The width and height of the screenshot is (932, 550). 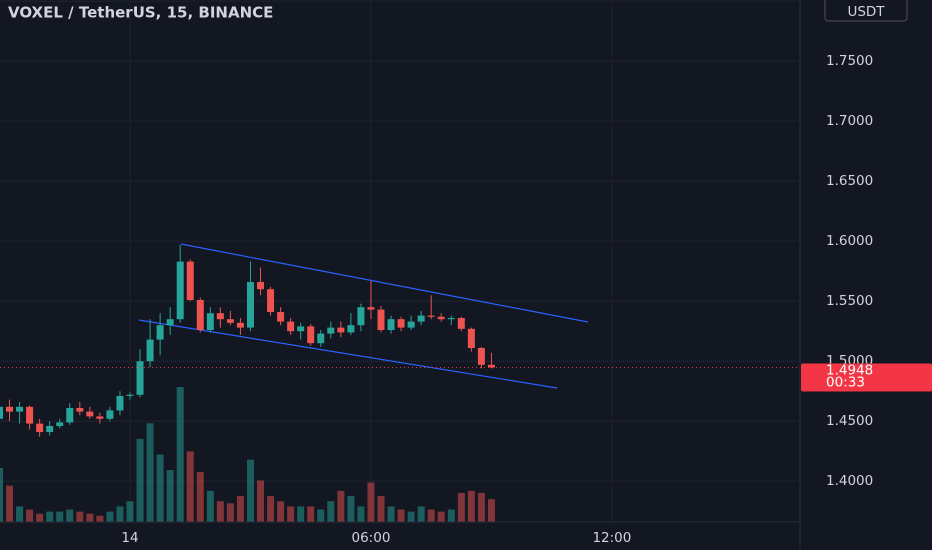 I want to click on y-tick-label: 1.6500, so click(x=849, y=181).